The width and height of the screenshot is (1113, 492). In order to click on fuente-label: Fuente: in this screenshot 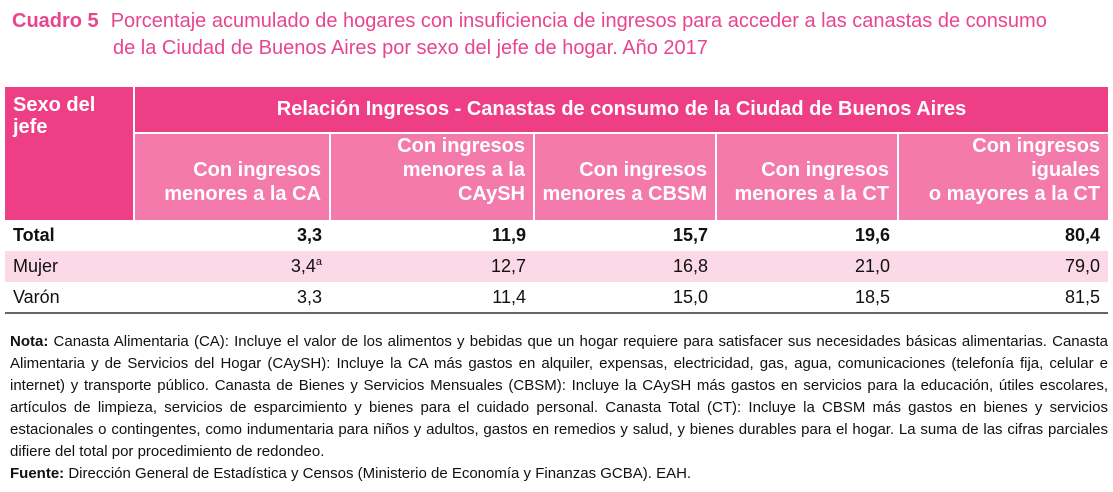, I will do `click(37, 473)`.